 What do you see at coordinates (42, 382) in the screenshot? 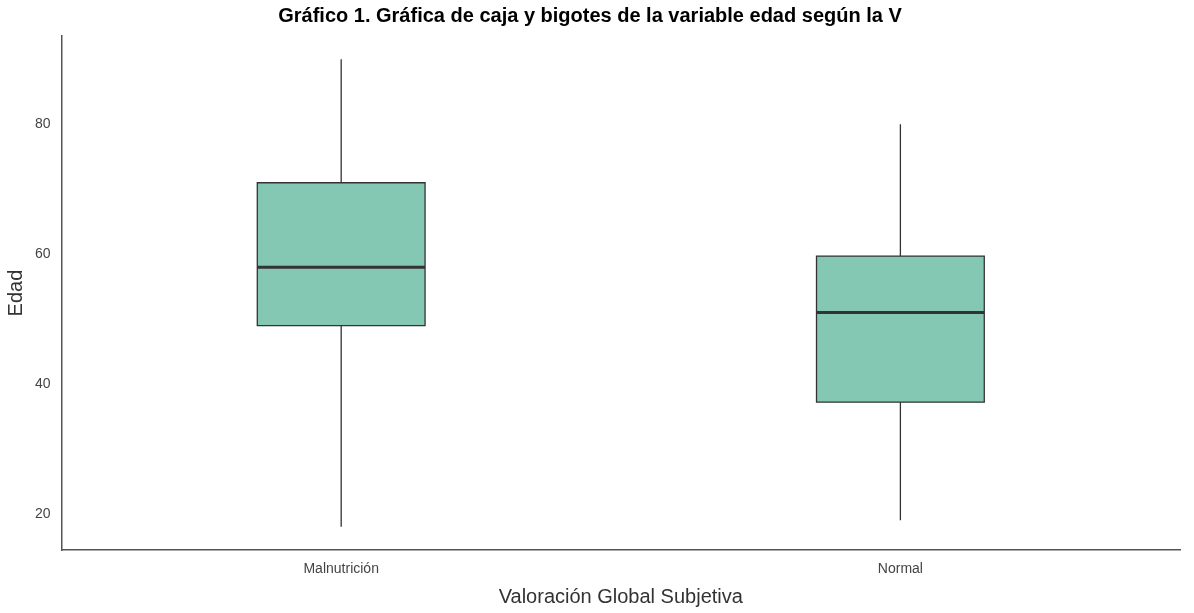
I see `y-tick-label: 40` at bounding box center [42, 382].